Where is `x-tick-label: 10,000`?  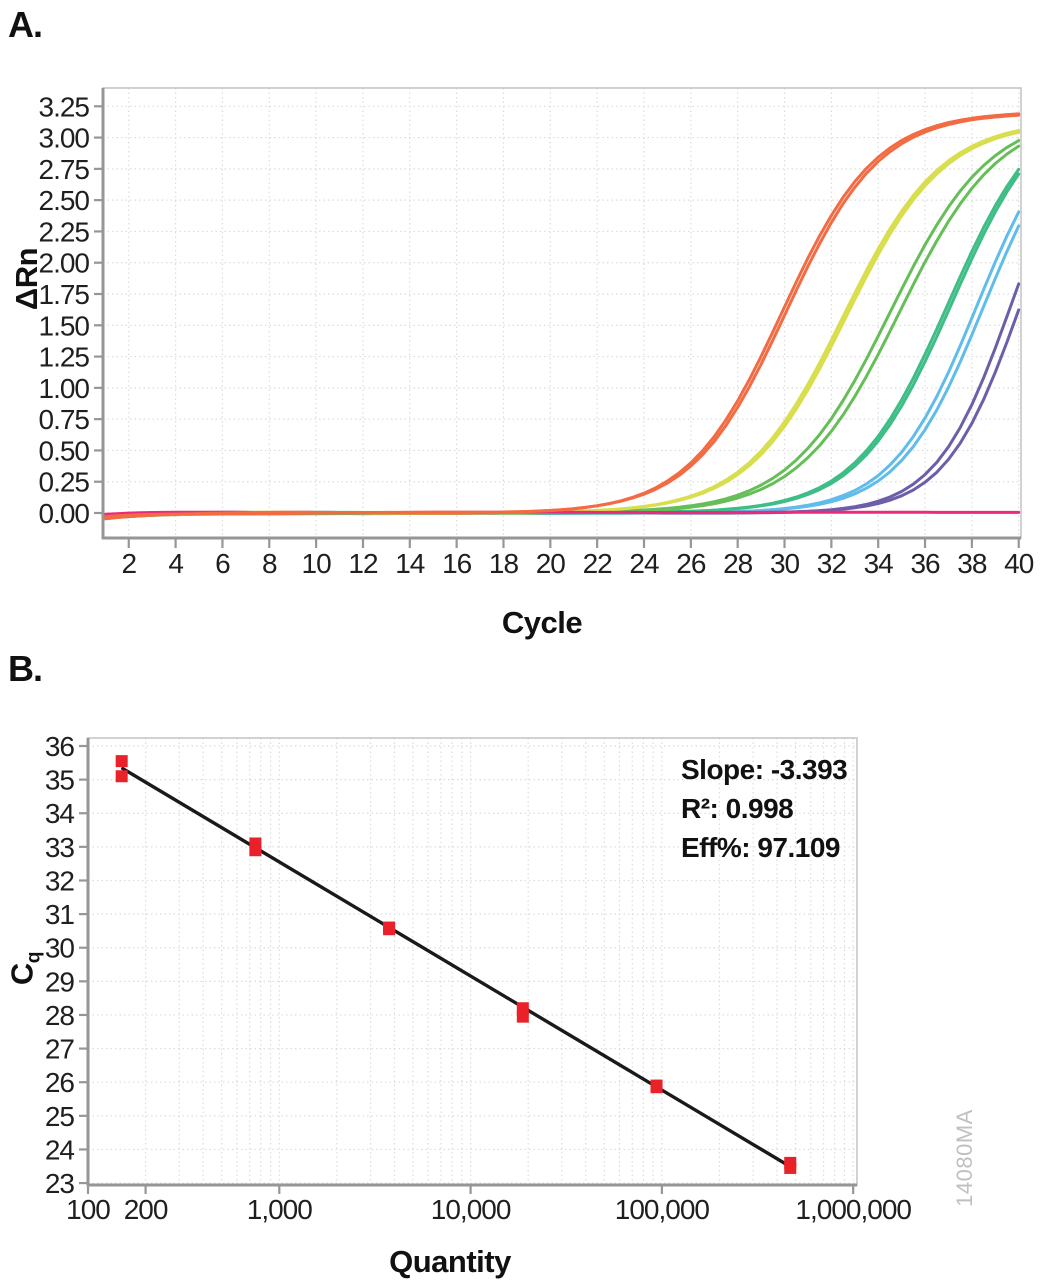
x-tick-label: 10,000 is located at coordinates (471, 1209).